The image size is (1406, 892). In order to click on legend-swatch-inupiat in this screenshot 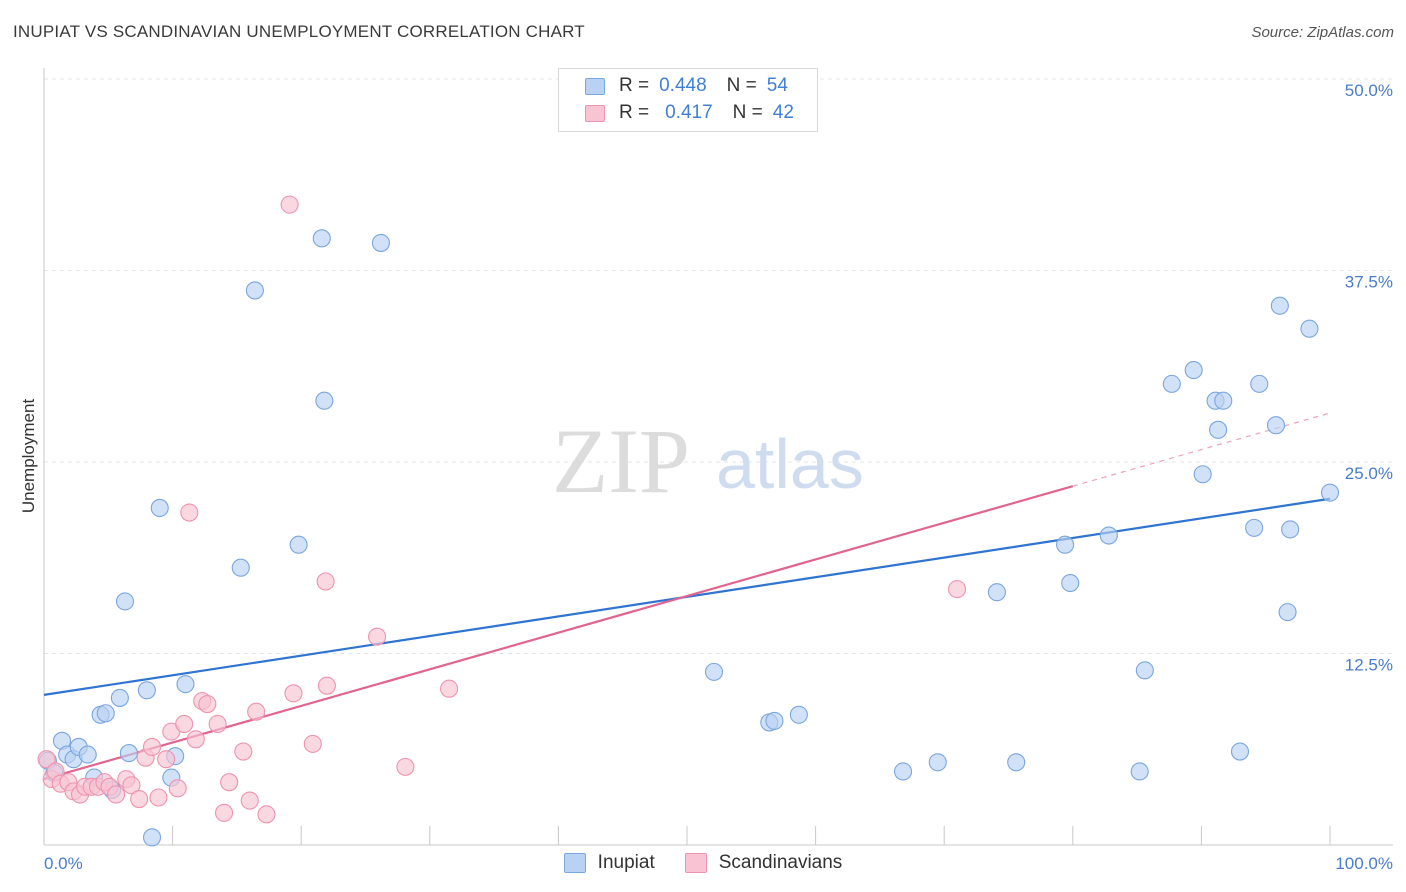, I will do `click(574, 863)`.